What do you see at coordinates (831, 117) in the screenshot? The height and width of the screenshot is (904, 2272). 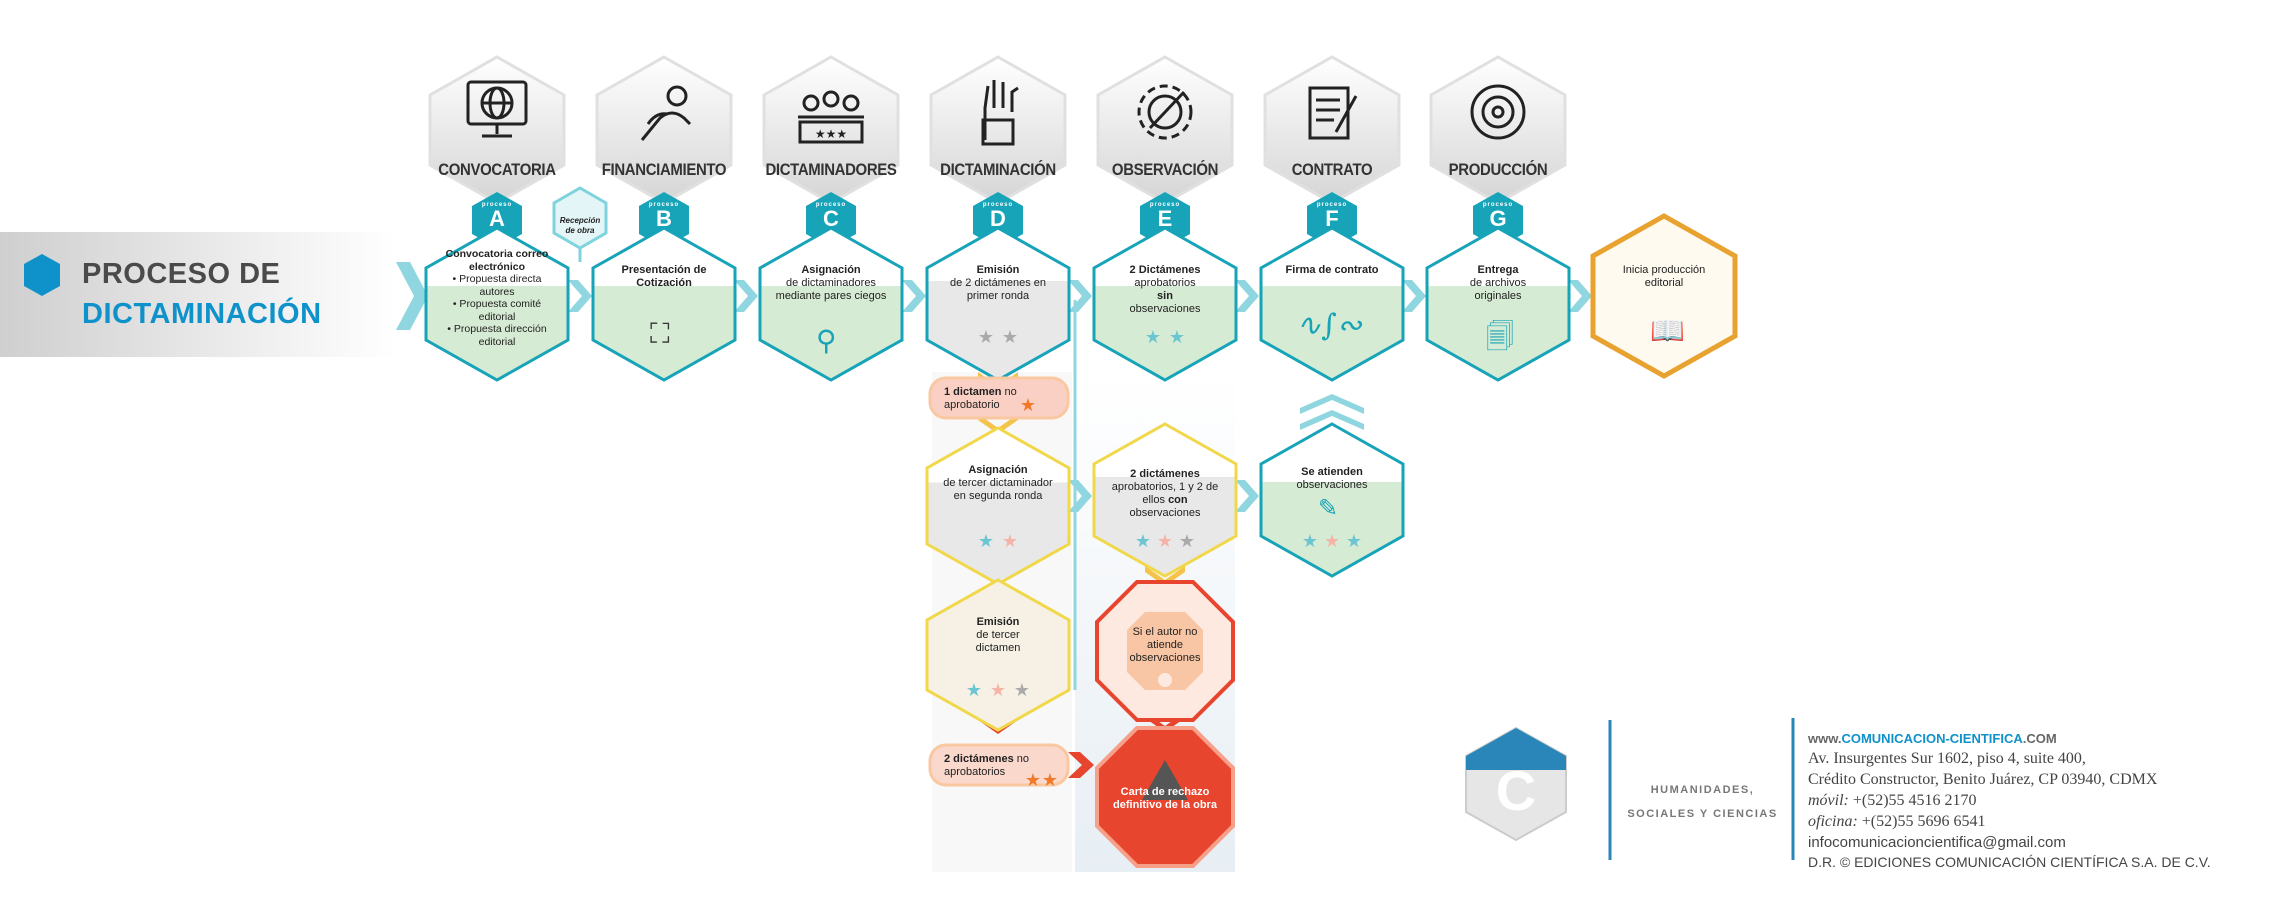 I see `panel-people-icon: ★★★` at bounding box center [831, 117].